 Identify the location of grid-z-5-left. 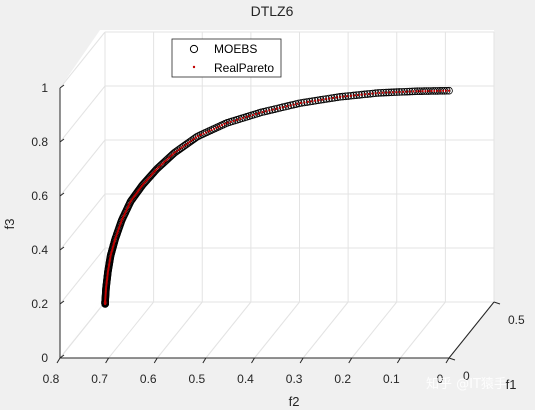
(82, 60).